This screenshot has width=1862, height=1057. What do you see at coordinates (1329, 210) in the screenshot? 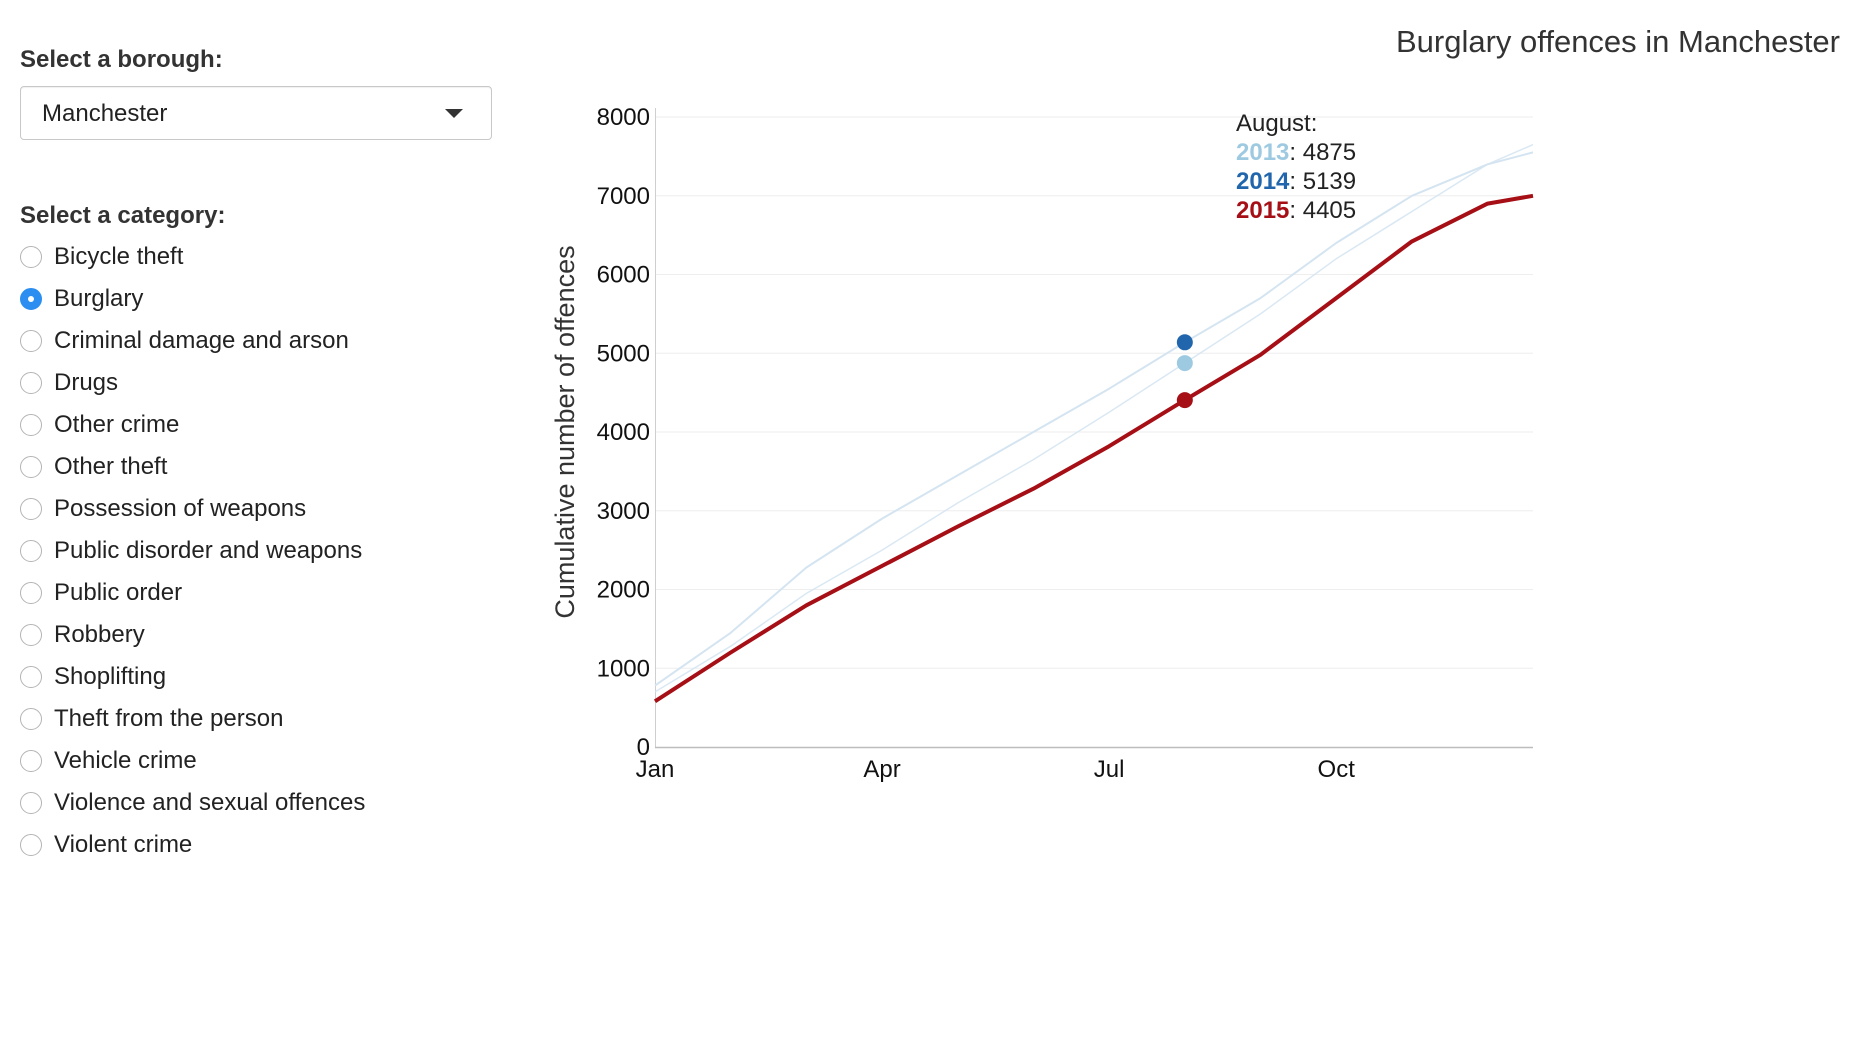
I see `tooltip-value: 4405` at bounding box center [1329, 210].